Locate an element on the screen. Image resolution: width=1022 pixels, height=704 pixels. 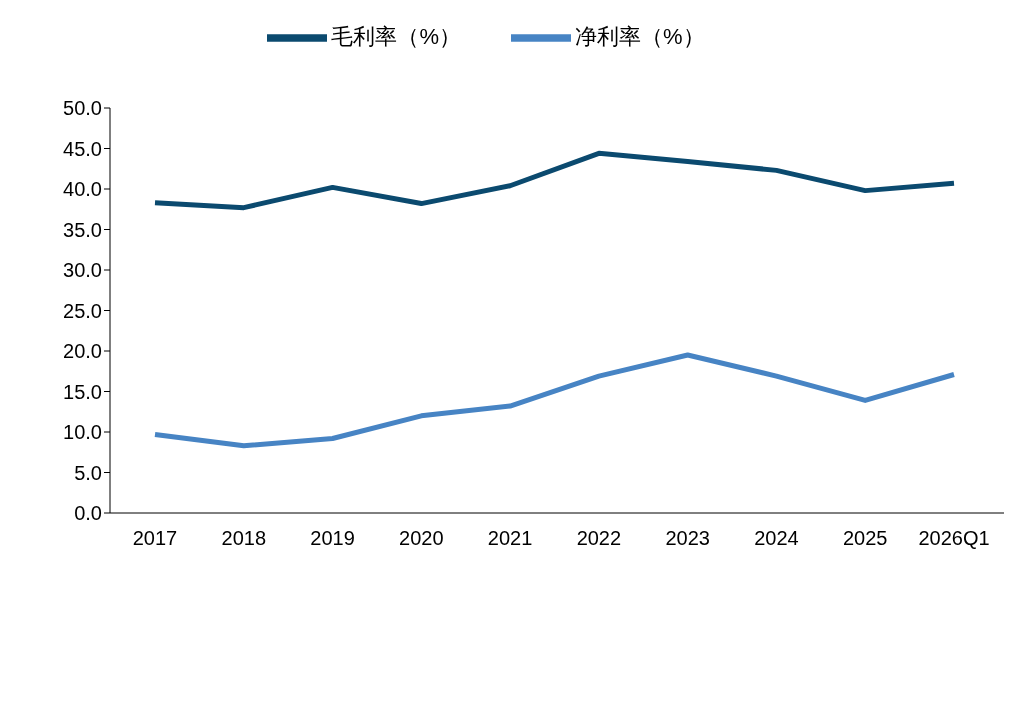
y-tick-label: 15.0 is located at coordinates (82, 391).